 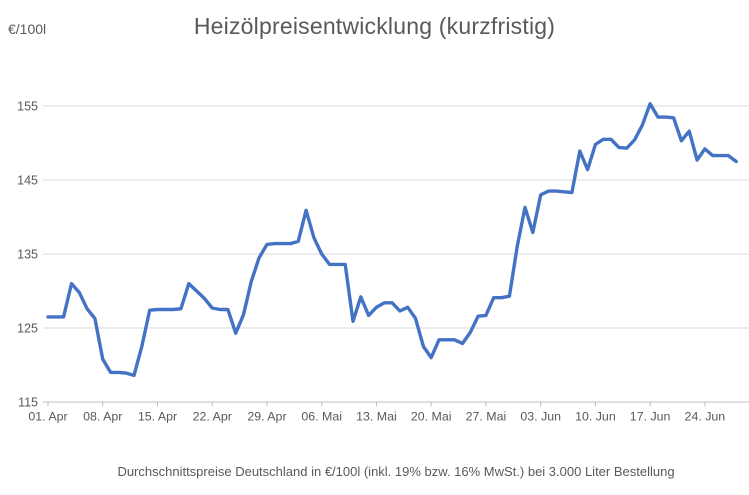 What do you see at coordinates (650, 417) in the screenshot?
I see `x-tick-label: 17. Jun` at bounding box center [650, 417].